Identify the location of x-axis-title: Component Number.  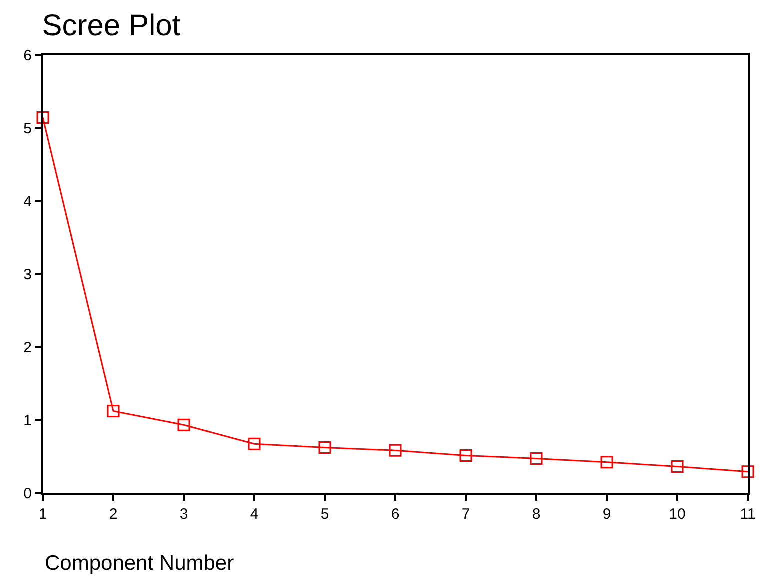
(139, 563).